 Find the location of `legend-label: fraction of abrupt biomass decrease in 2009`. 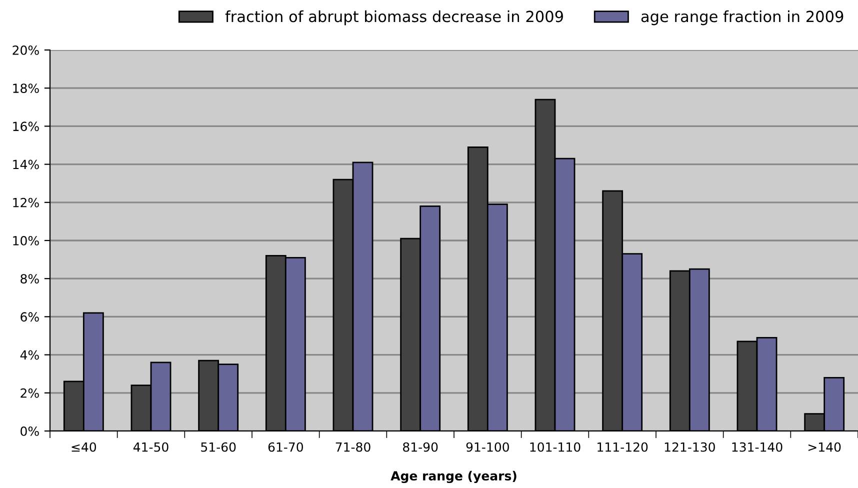

legend-label: fraction of abrupt biomass decrease in 2009 is located at coordinates (394, 18).